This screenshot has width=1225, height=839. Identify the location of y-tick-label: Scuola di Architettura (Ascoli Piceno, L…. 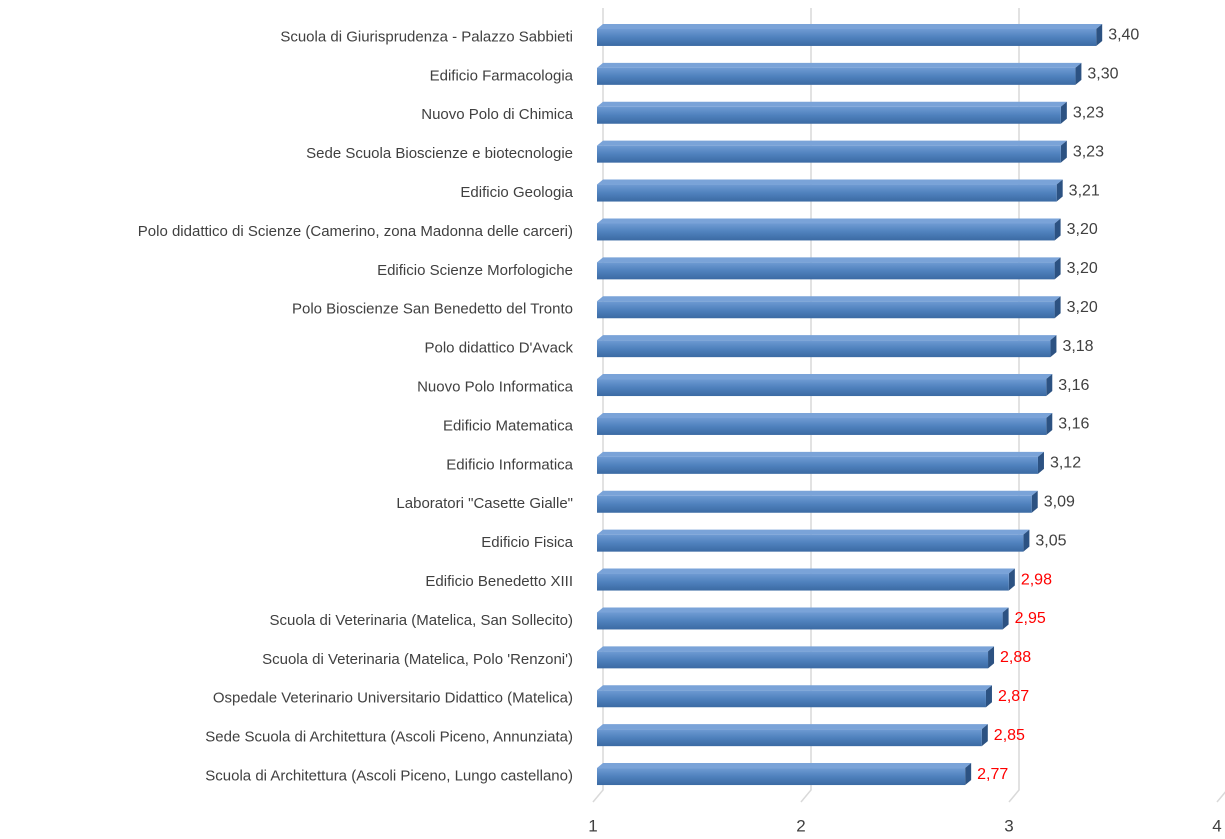
(389, 776).